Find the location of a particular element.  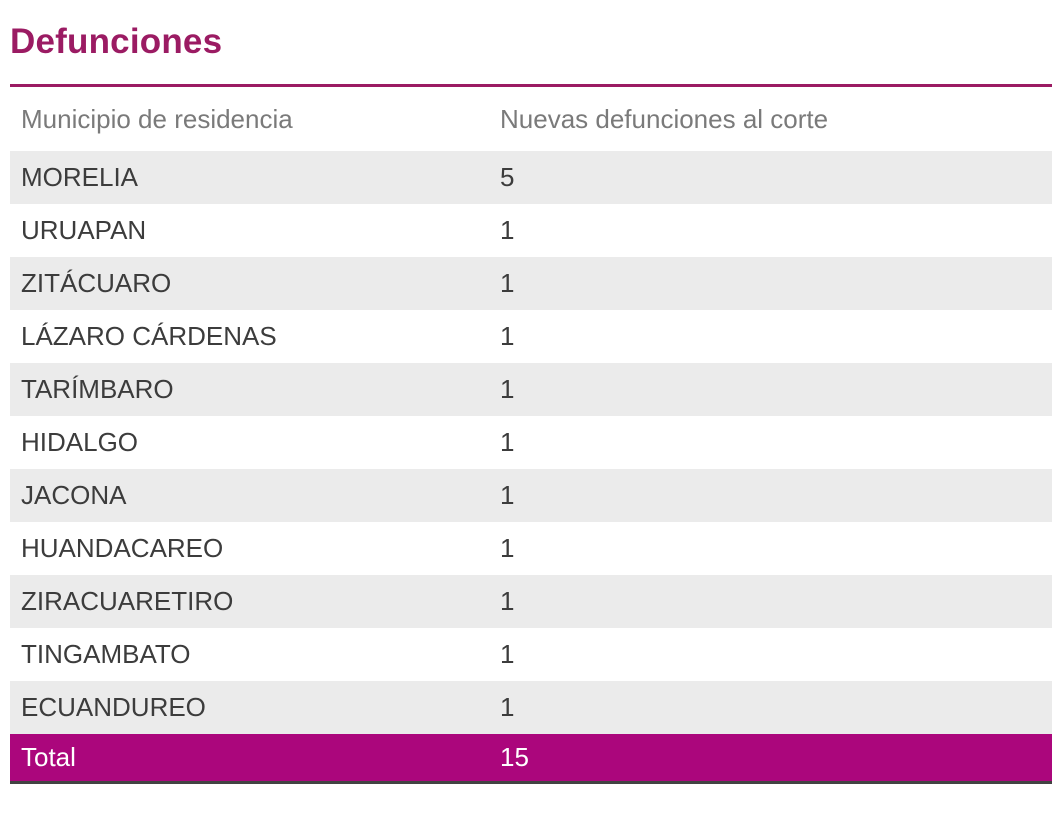

cell-municipio: ZITÁCUARO is located at coordinates (96, 283).